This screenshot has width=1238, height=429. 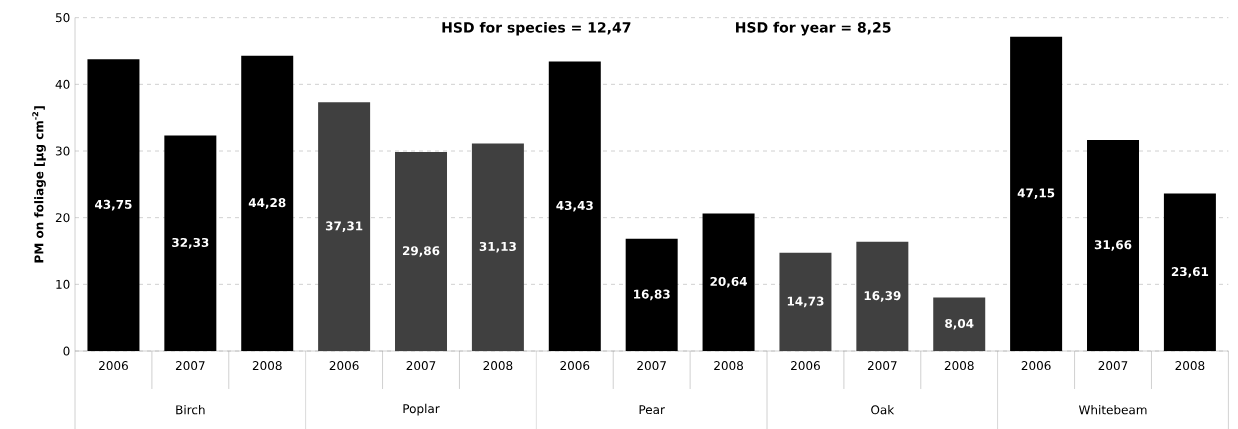 What do you see at coordinates (536, 28) in the screenshot?
I see `annotation: HSD for species = 12,47` at bounding box center [536, 28].